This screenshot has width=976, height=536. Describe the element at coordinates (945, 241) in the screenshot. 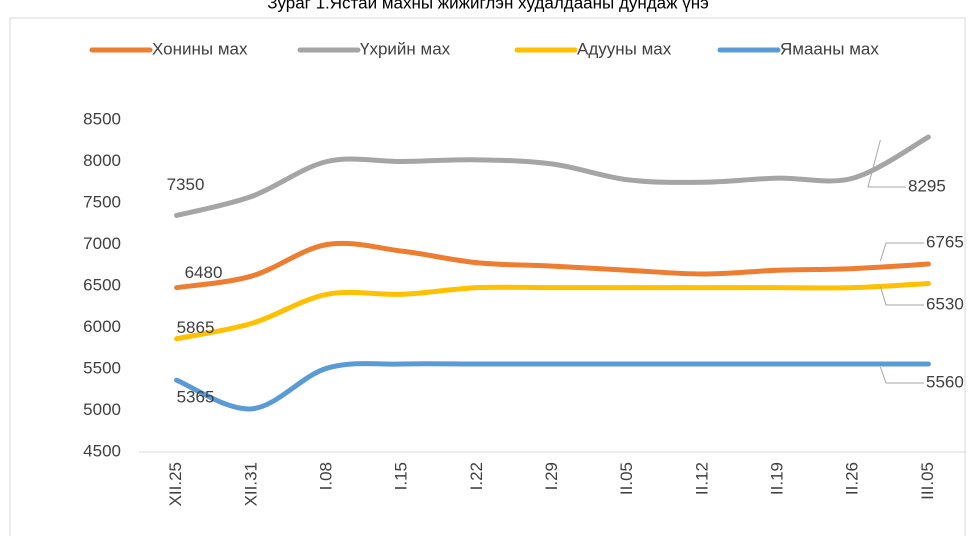

I see `data-label: 6765` at that location.